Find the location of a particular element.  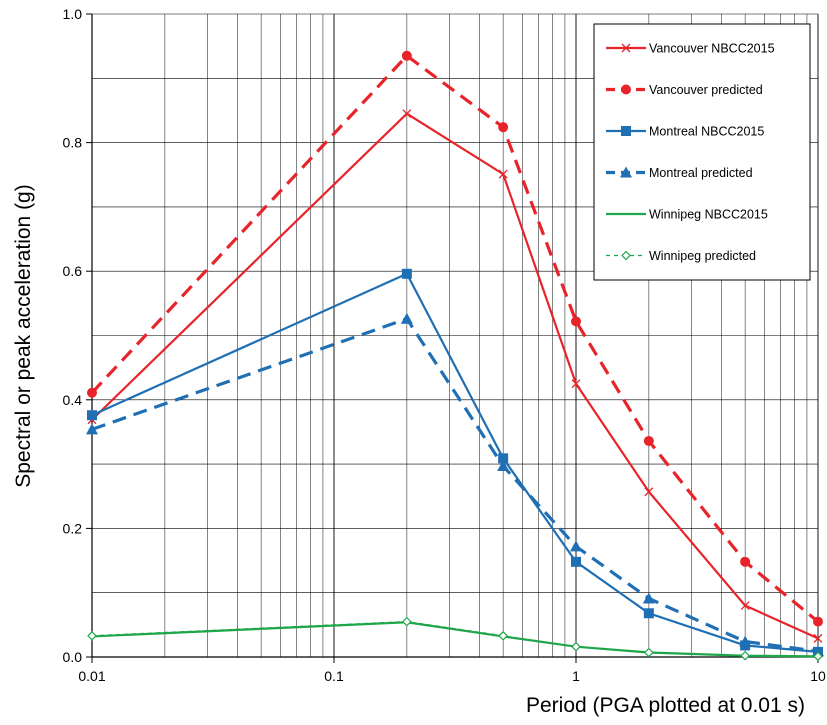

series-winnipeg-predicted is located at coordinates (455, 639).